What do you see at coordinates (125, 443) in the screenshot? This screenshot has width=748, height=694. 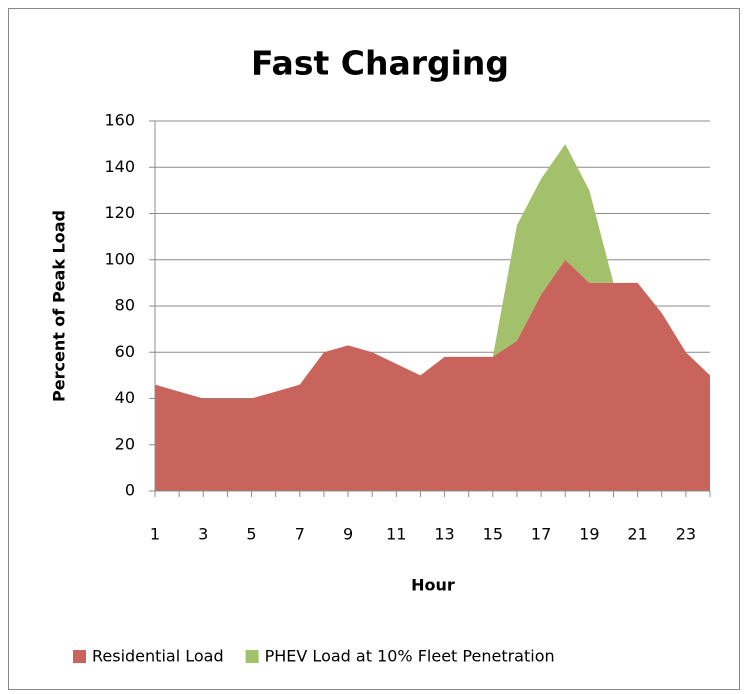 I see `y-tick-label: 20` at bounding box center [125, 443].